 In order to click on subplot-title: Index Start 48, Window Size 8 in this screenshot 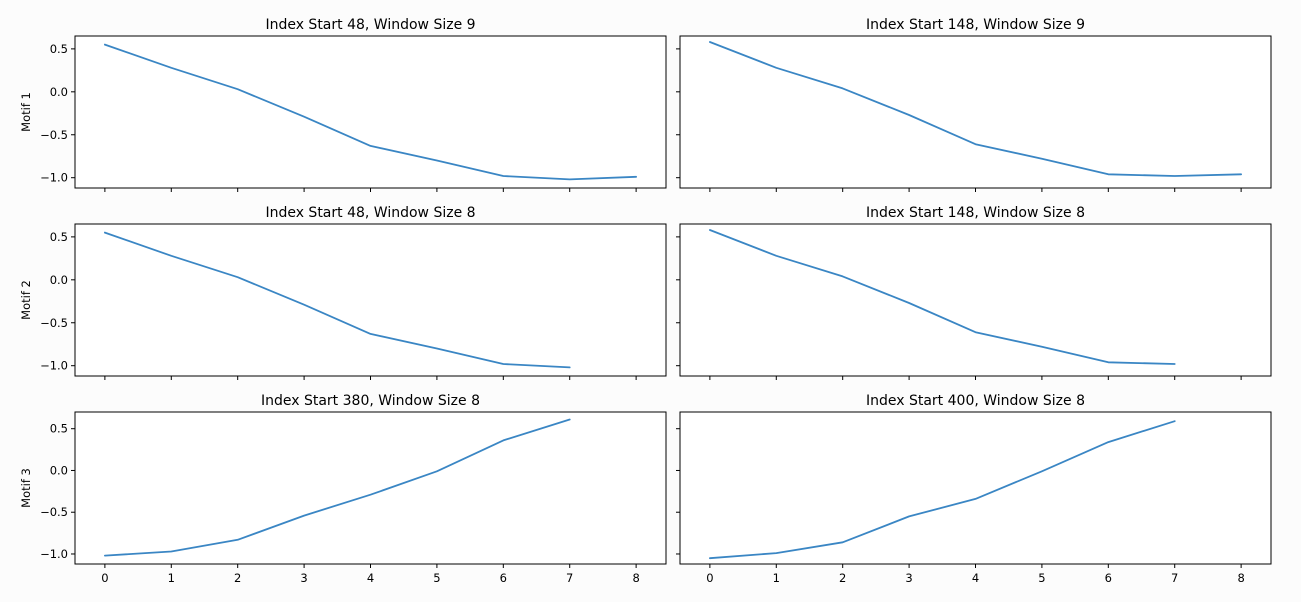, I will do `click(370, 213)`.